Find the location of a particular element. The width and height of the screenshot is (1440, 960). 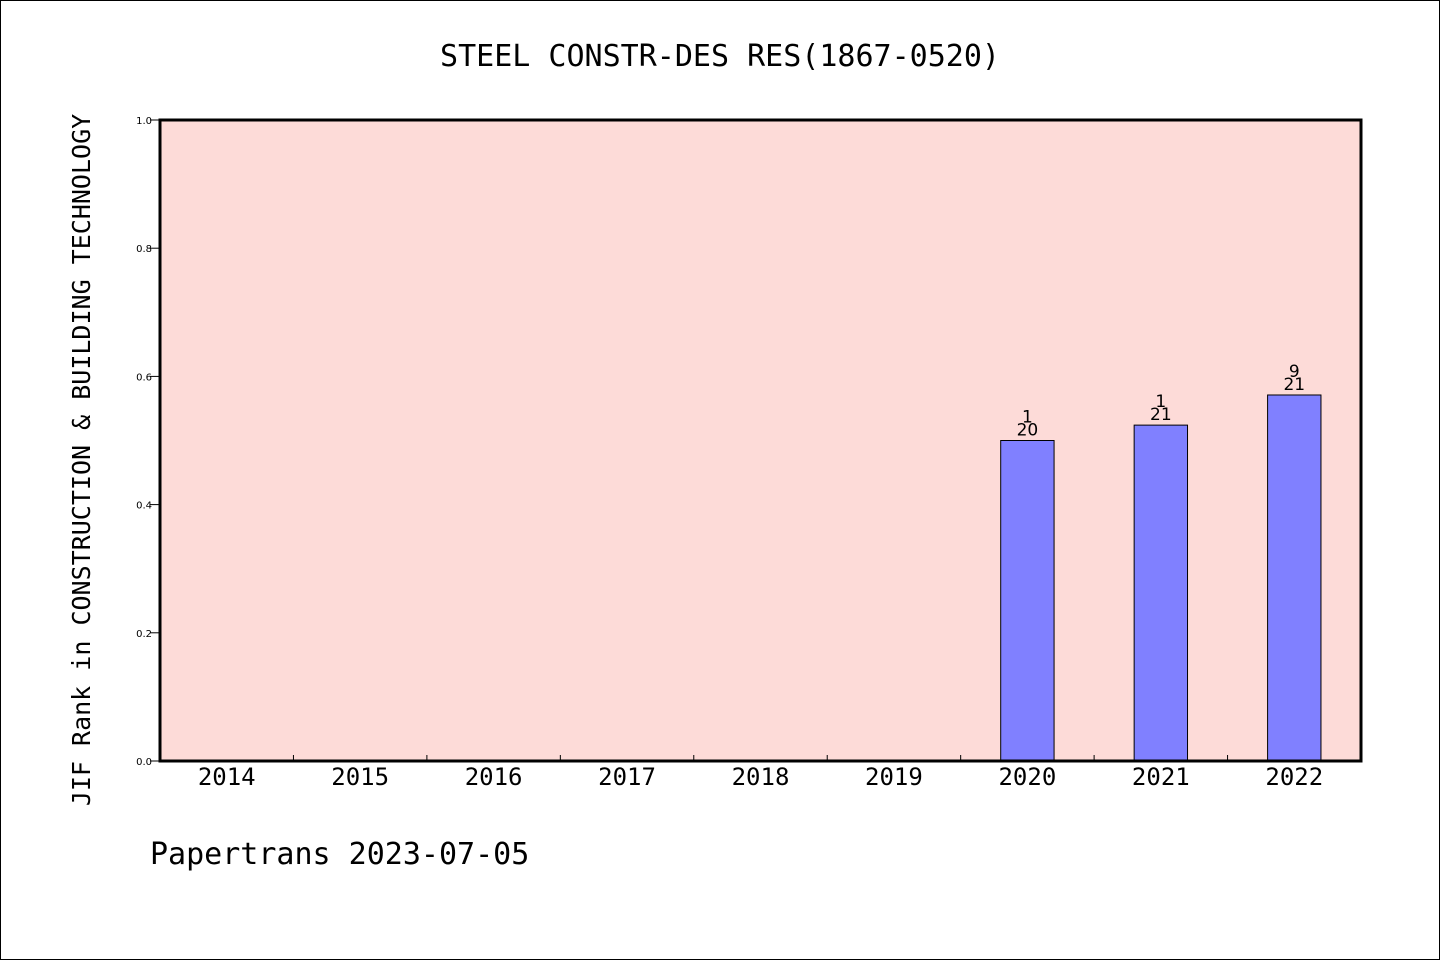

x-tick-label: 2020 is located at coordinates (1027, 777).